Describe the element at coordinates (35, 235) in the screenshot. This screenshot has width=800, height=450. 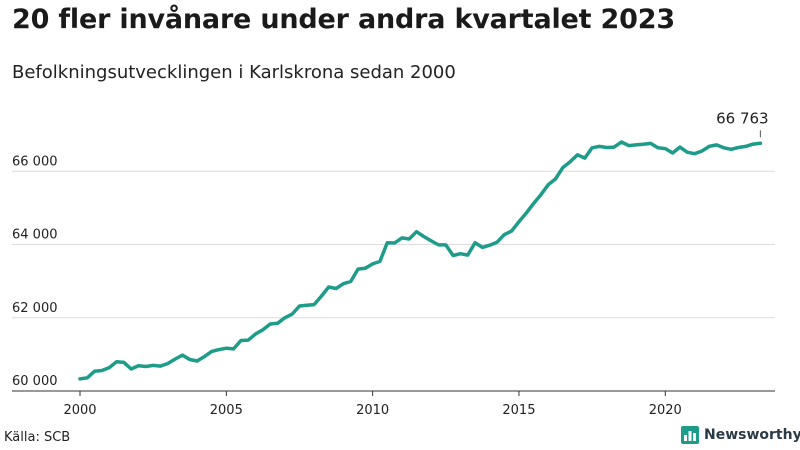
I see `y-tick-label: 64 000` at that location.